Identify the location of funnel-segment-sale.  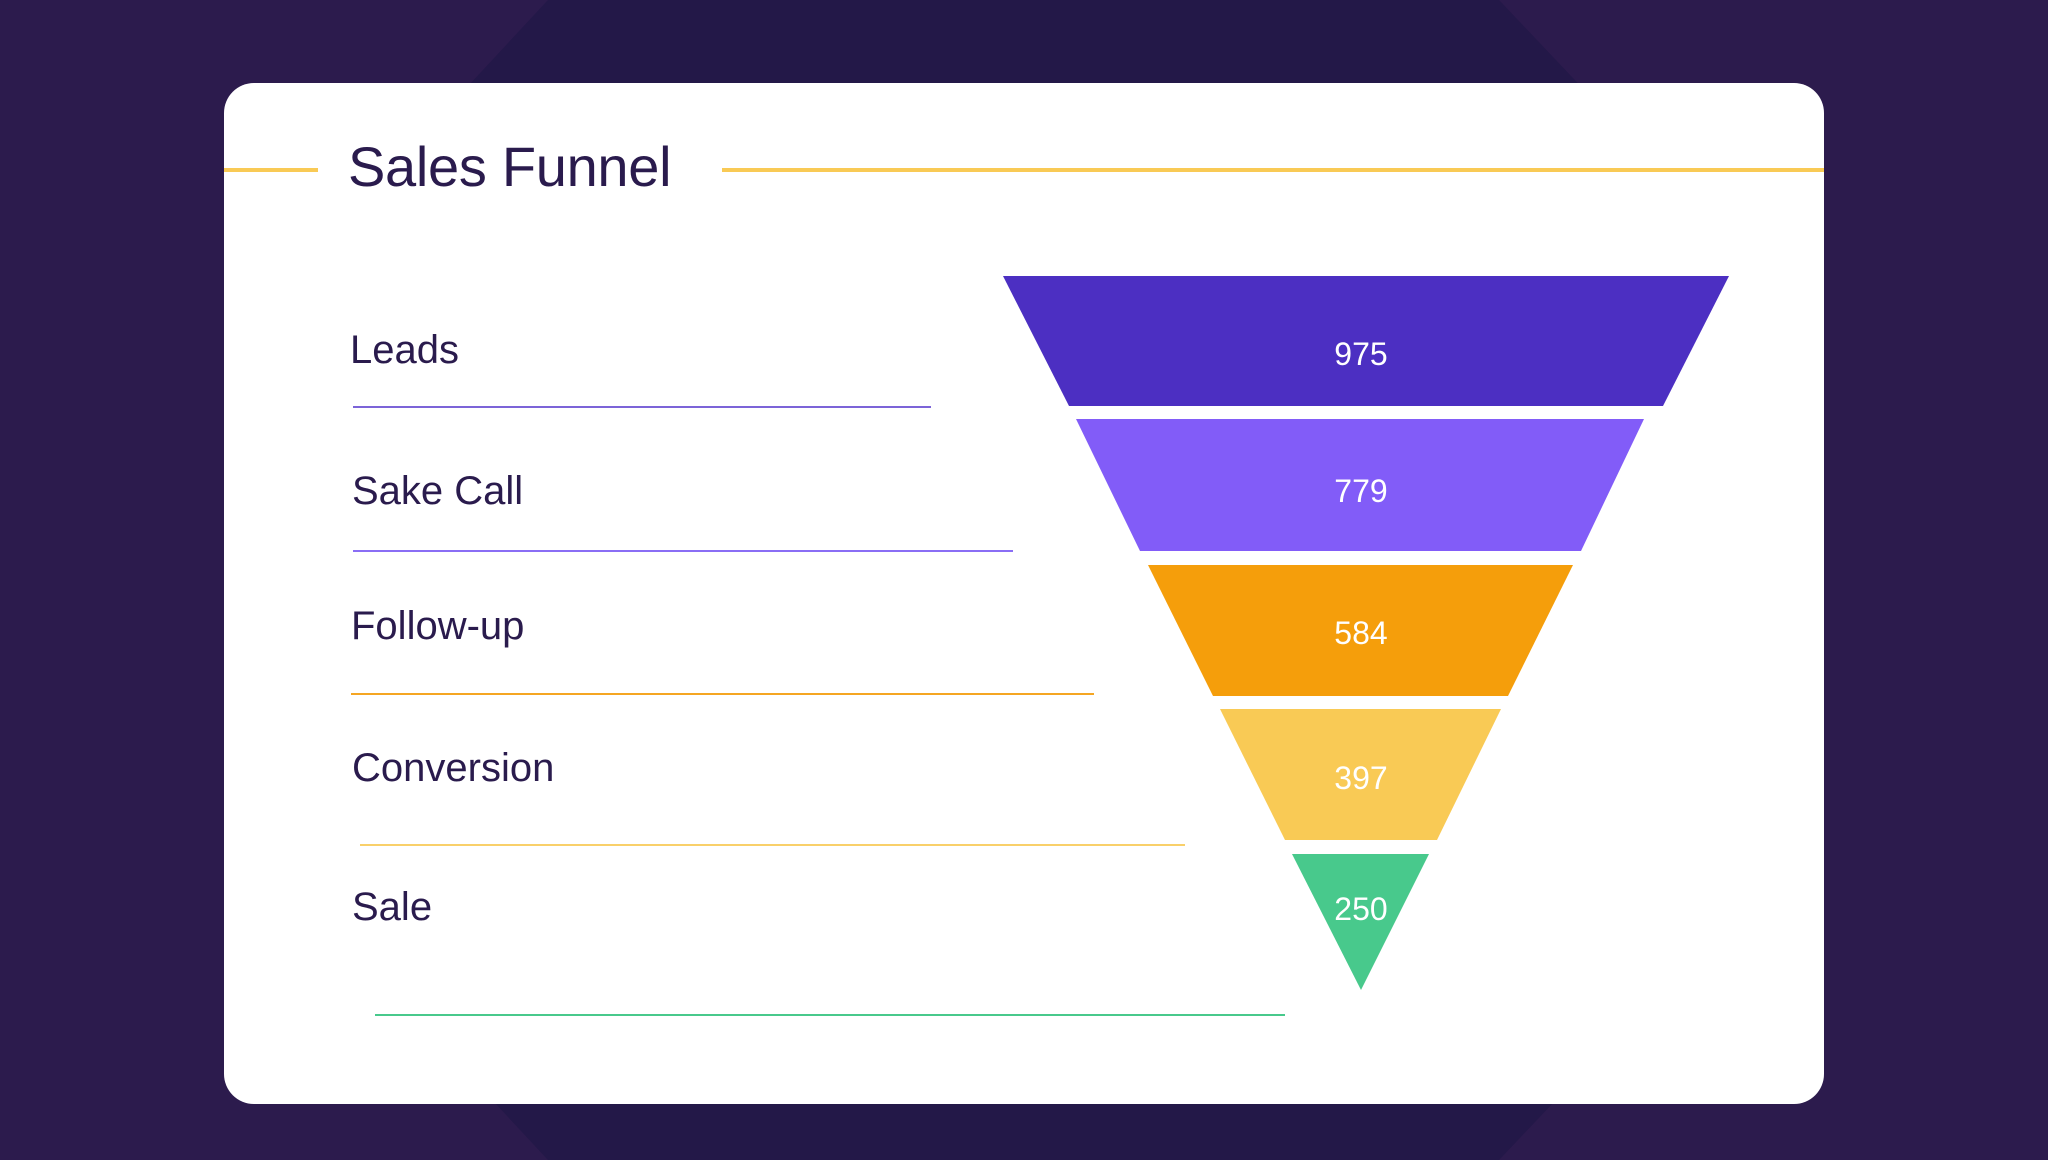
(1360, 922).